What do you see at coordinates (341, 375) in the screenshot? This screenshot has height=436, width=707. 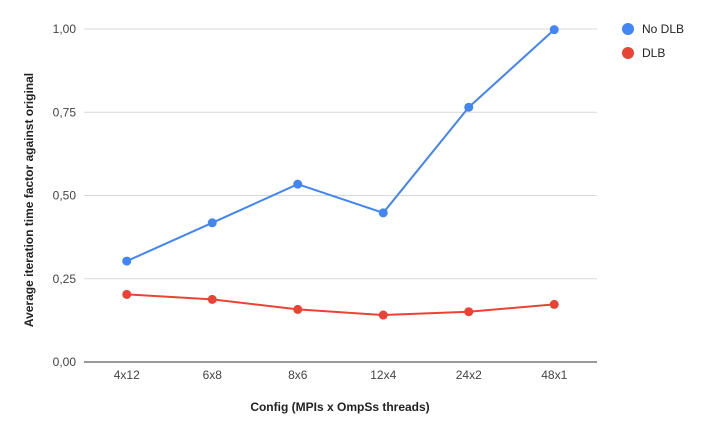 I see `x-axis-ticks: 4x12 6x8 8x6 12x4 24x2 48x1` at bounding box center [341, 375].